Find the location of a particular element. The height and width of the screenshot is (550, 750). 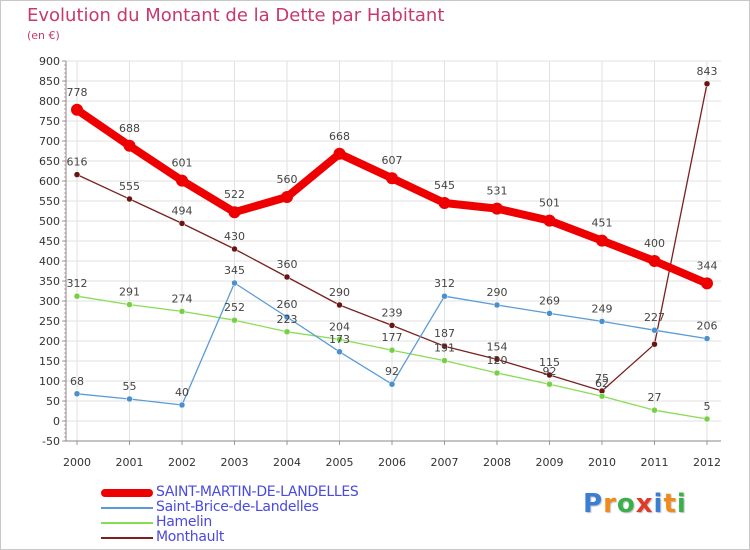

data-label: 451 is located at coordinates (602, 223).